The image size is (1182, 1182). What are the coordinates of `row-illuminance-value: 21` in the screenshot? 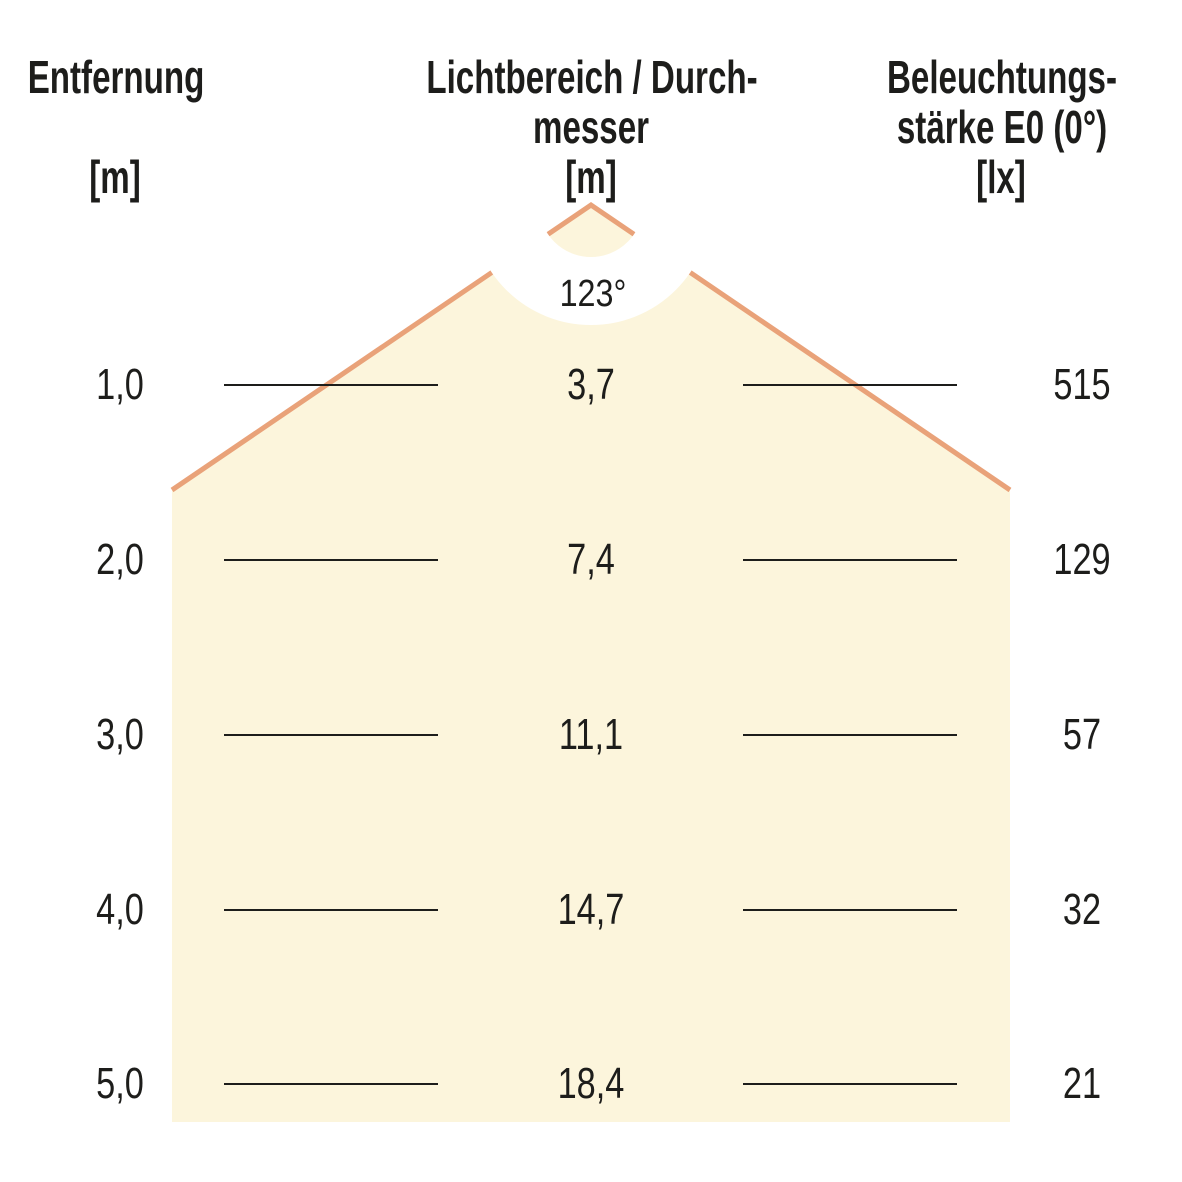 It's located at (1082, 1083).